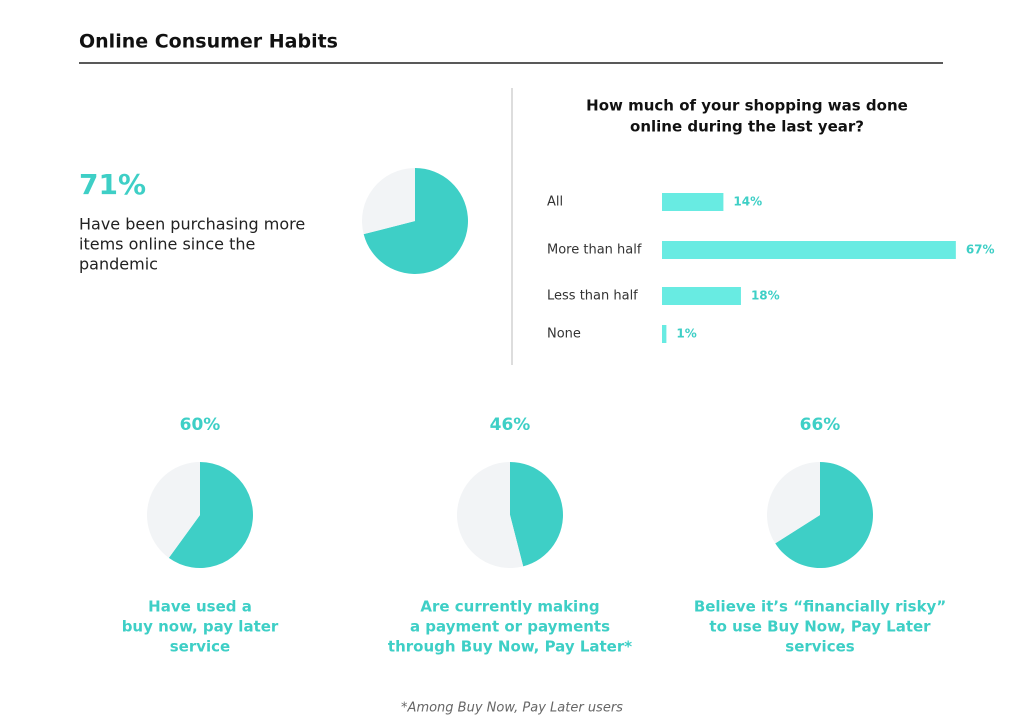 The height and width of the screenshot is (728, 1024). Describe the element at coordinates (200, 647) in the screenshot. I see `description-line: service` at that location.